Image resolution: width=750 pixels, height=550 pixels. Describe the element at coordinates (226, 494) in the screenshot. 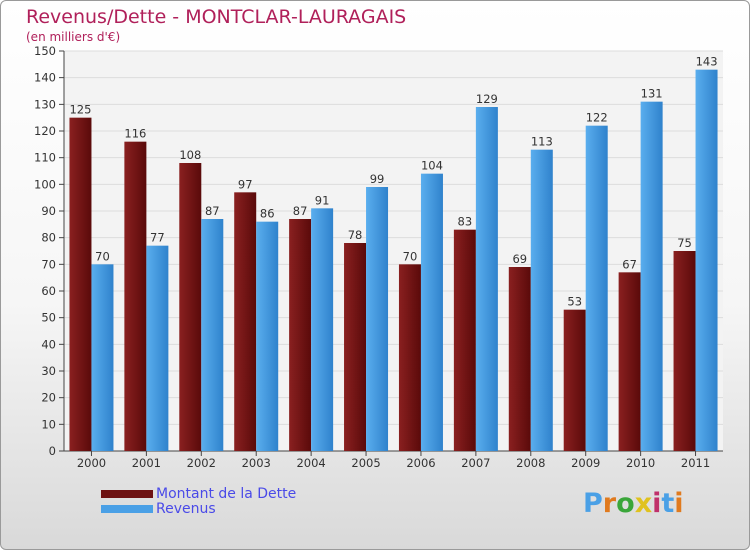

I see `legend-label-dette: Montant de la Dette` at that location.